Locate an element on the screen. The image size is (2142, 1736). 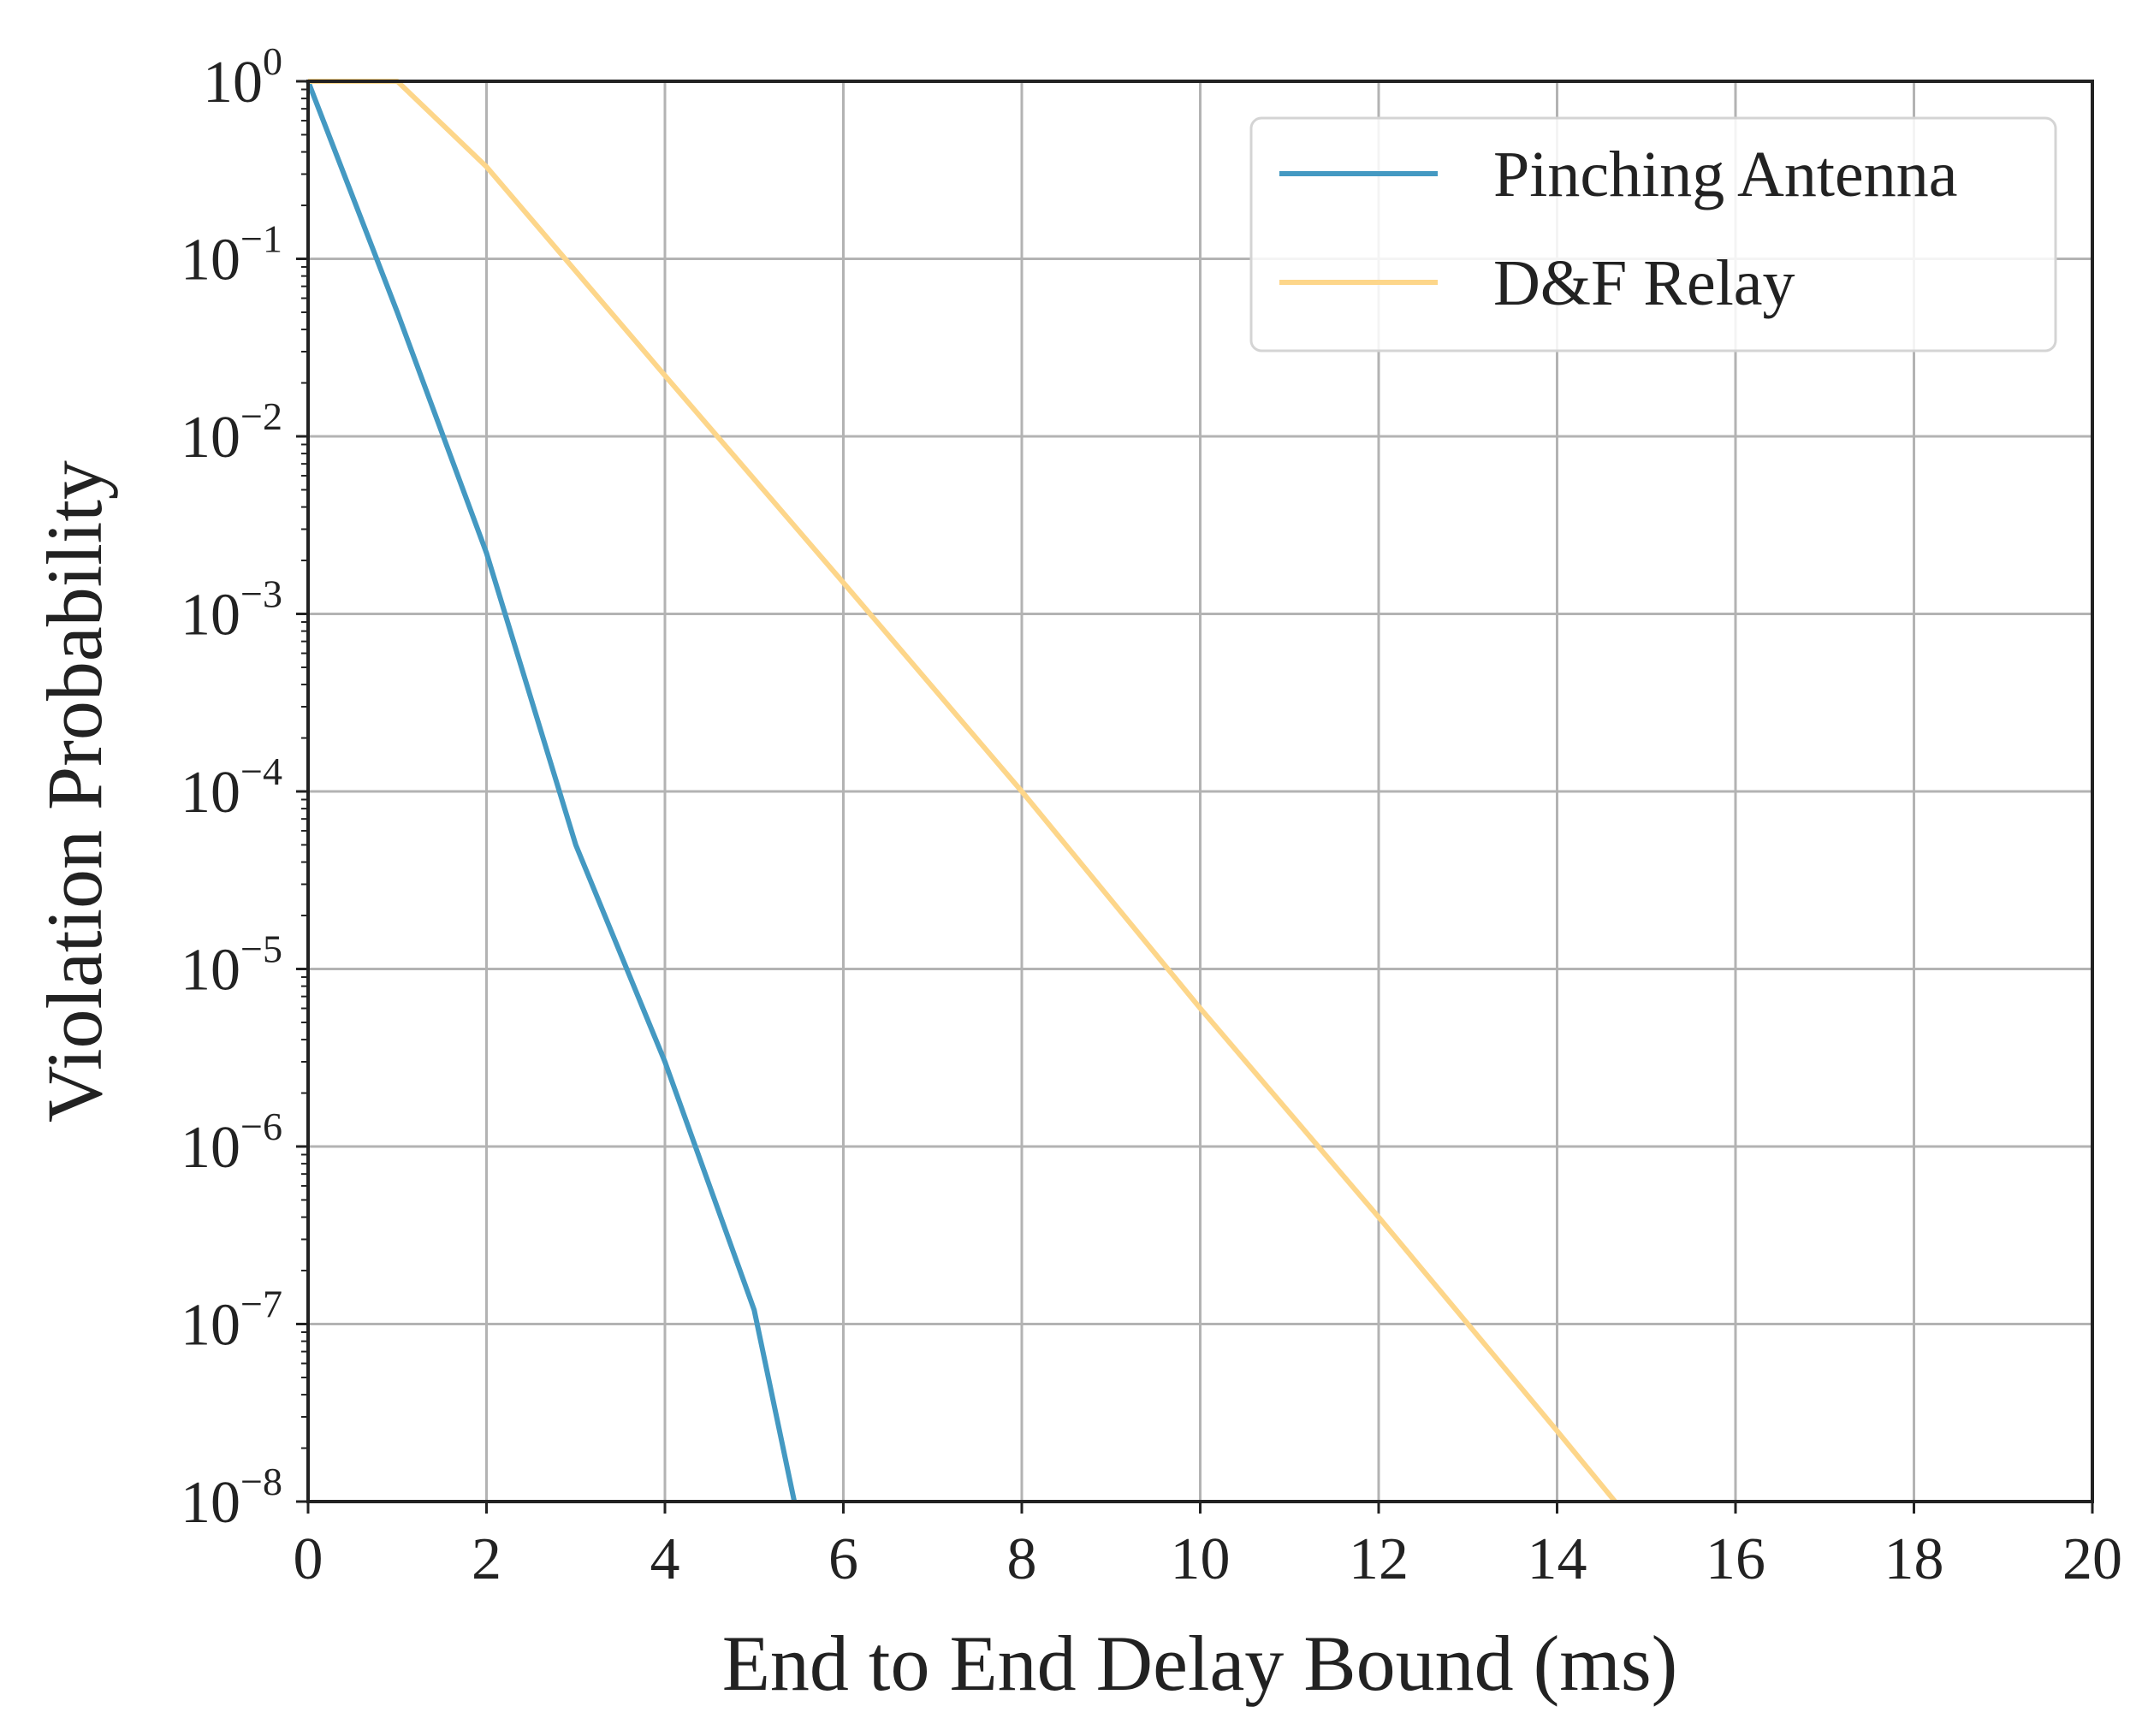
x-tick-label: 0 is located at coordinates (308, 1559).